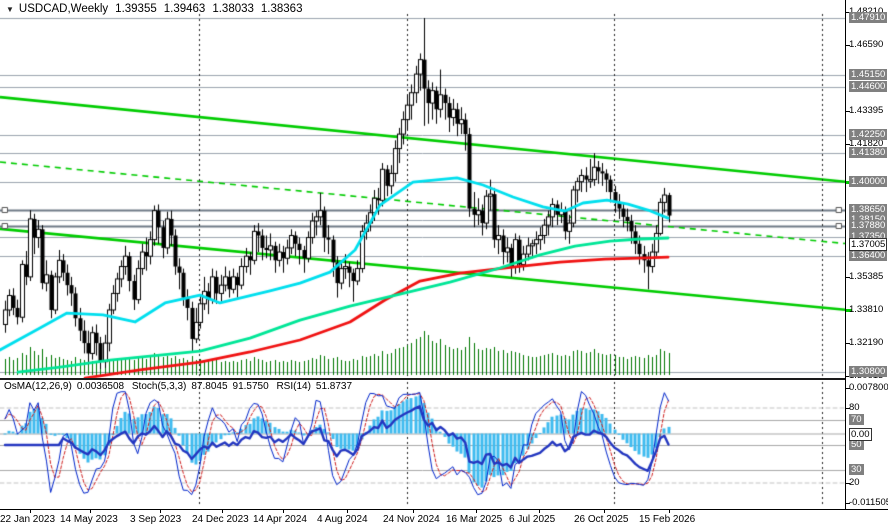 This screenshot has height=529, width=888. What do you see at coordinates (868, 219) in the screenshot?
I see `price-axis-label: 1.38150` at bounding box center [868, 219].